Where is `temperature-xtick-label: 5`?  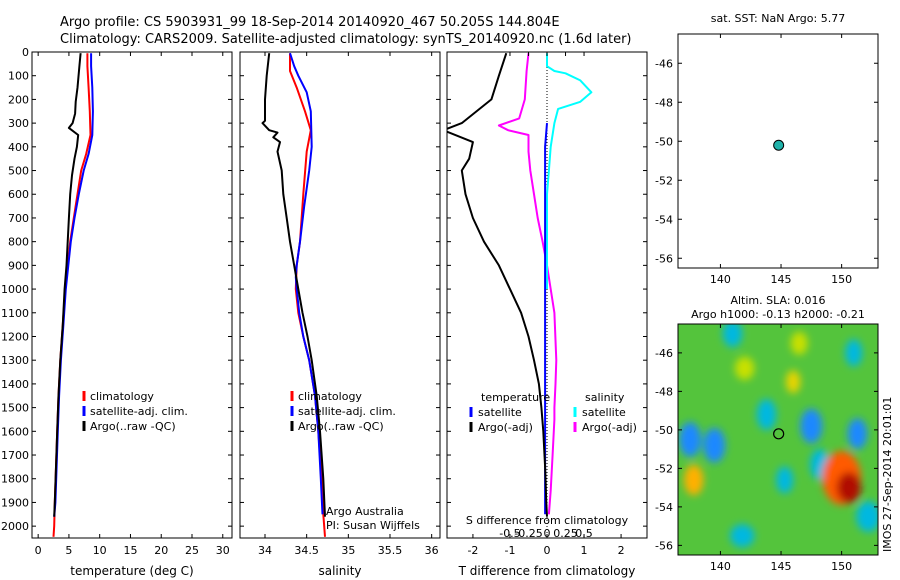 temperature-xtick-label: 5 is located at coordinates (68, 550).